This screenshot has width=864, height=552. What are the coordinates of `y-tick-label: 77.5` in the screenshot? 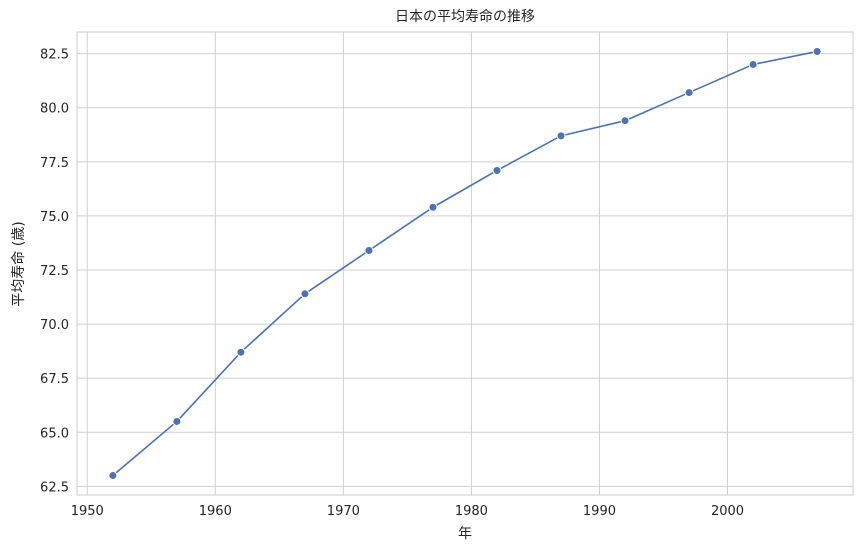 It's located at (54, 163).